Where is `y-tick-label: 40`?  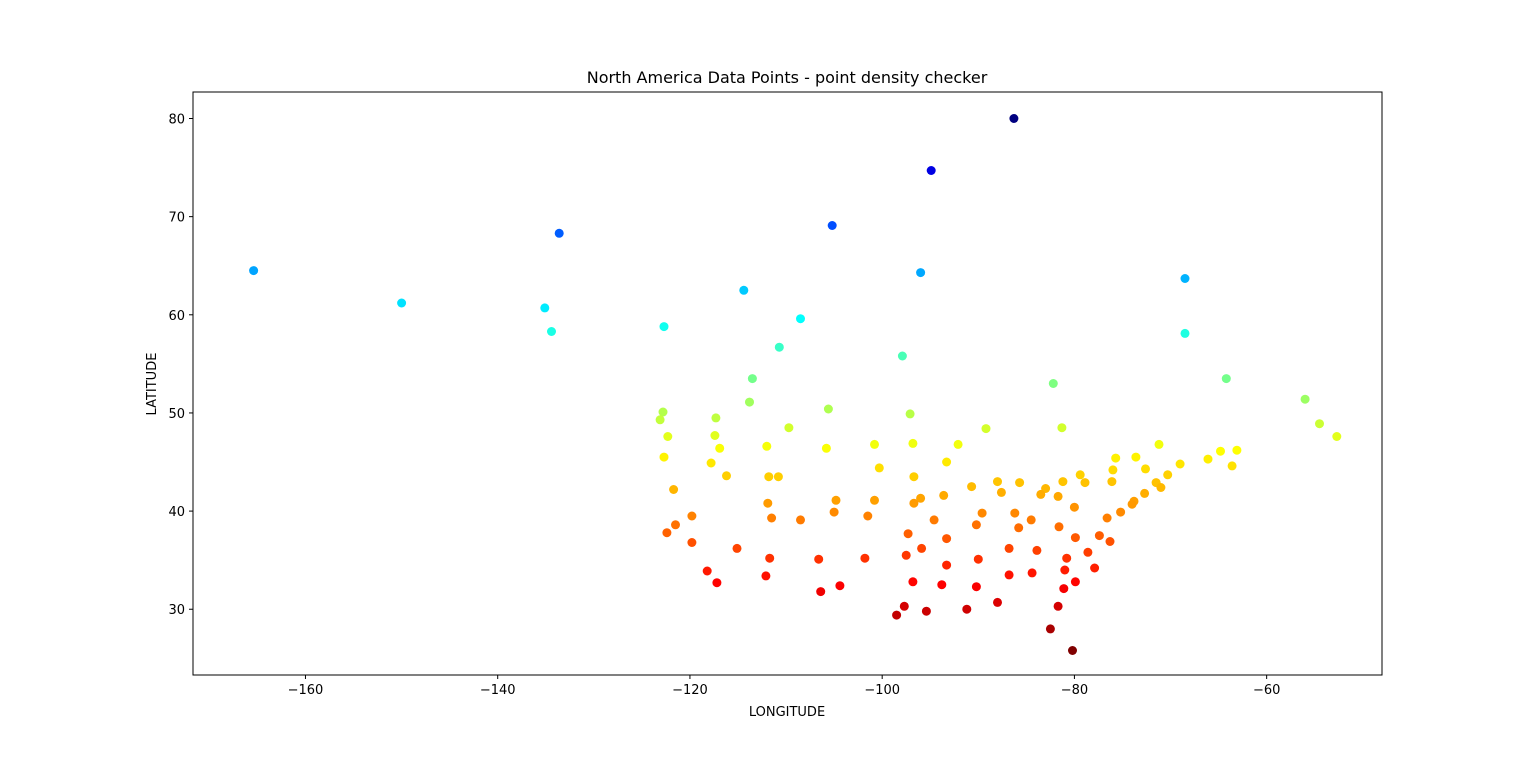
y-tick-label: 40 is located at coordinates (176, 512).